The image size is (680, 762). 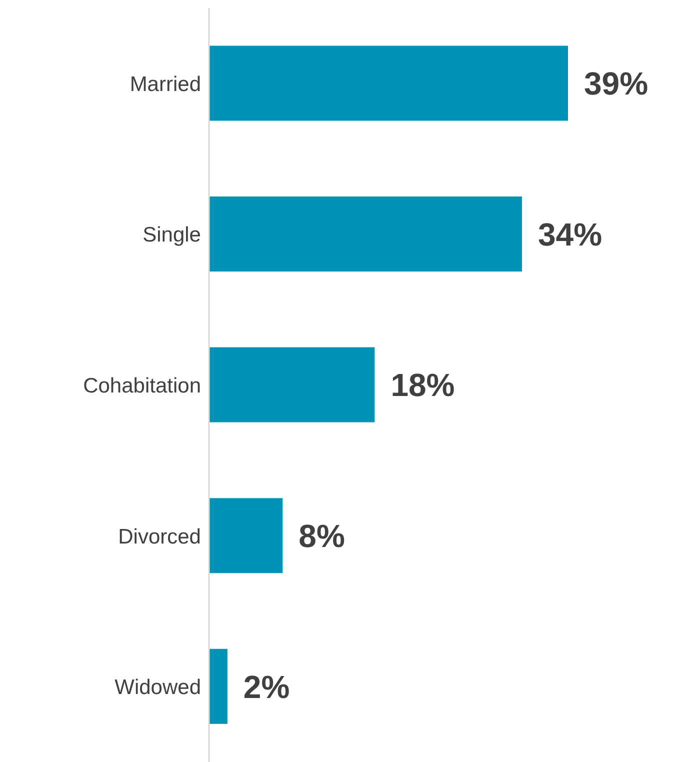 I want to click on y-tick-label: Married, so click(x=165, y=84).